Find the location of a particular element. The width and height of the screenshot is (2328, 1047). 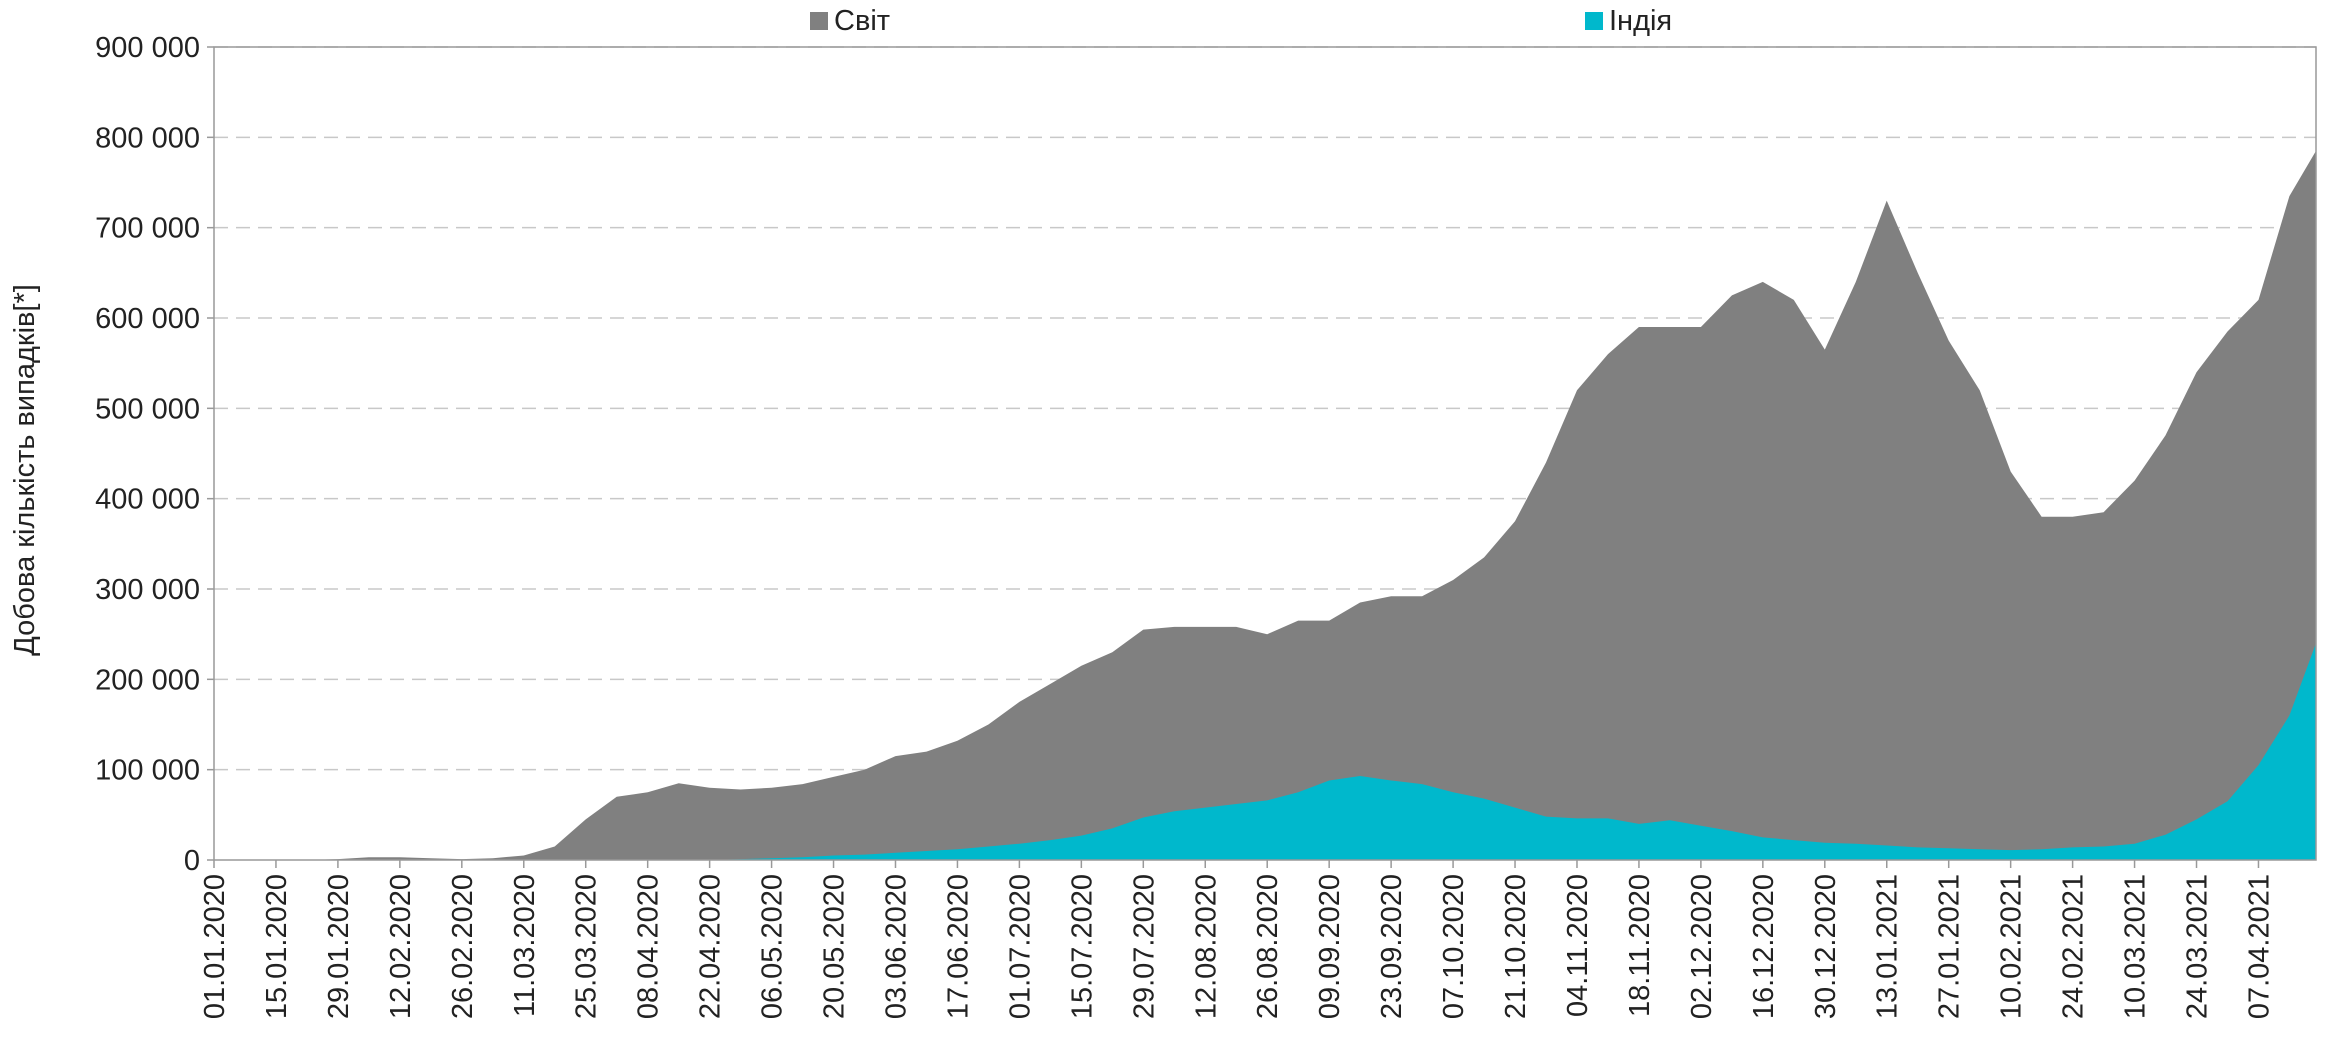

legend-label: Світ is located at coordinates (862, 21).